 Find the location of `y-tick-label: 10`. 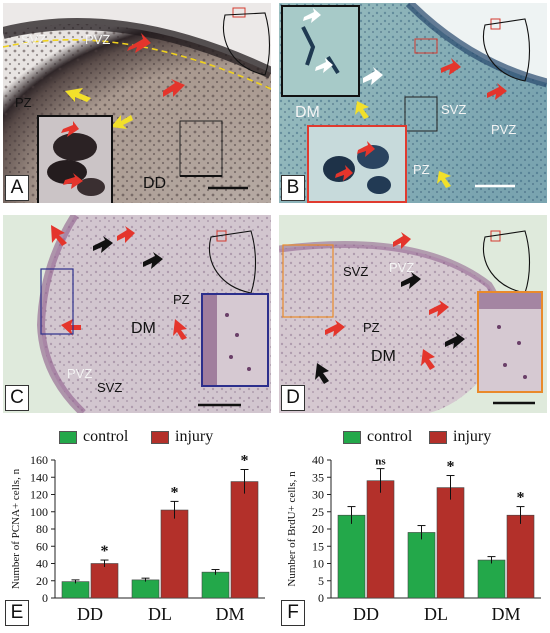

y-tick-label: 10 is located at coordinates (318, 564).